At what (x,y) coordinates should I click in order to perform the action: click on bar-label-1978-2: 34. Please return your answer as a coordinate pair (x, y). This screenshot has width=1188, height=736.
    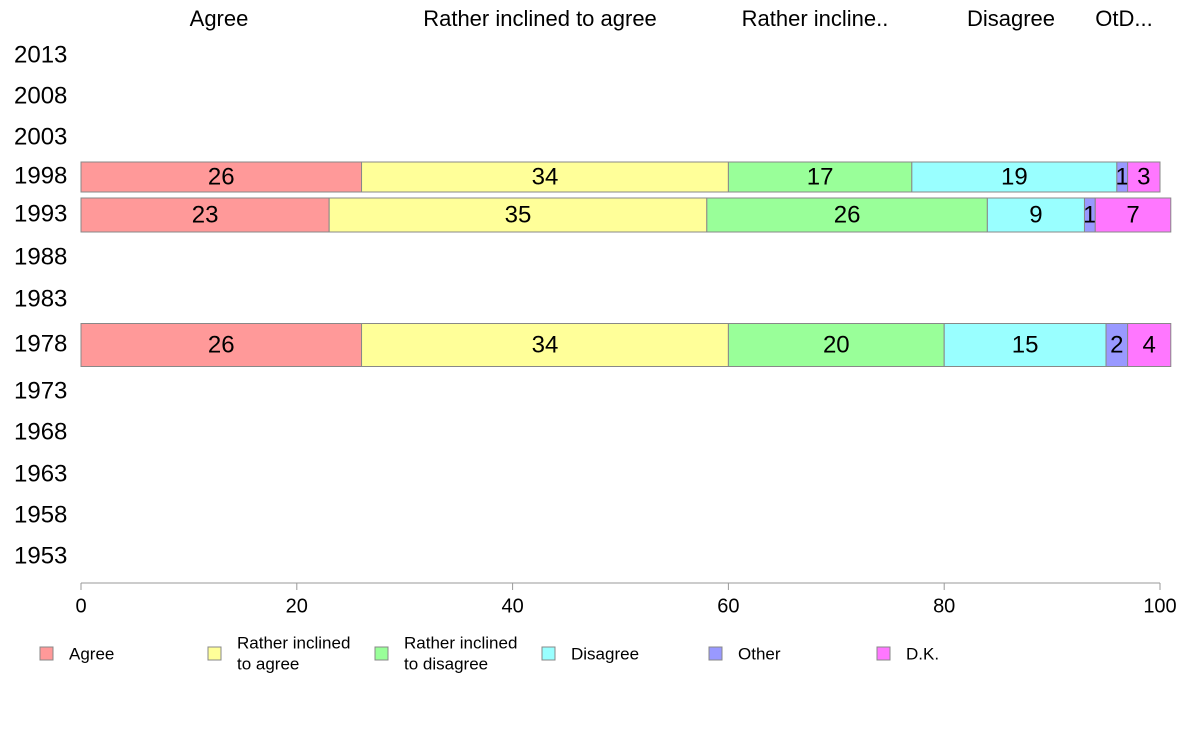
    Looking at the image, I should click on (545, 344).